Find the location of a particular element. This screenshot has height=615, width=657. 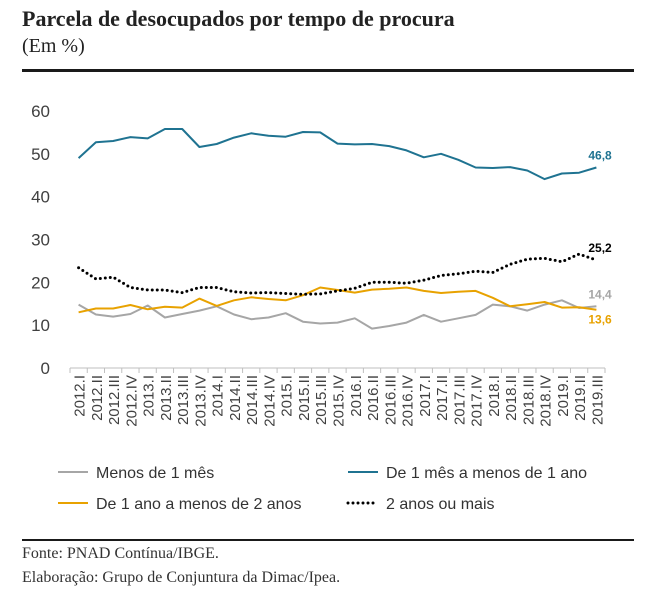

x-tick-label: 2012.II is located at coordinates (97, 398).